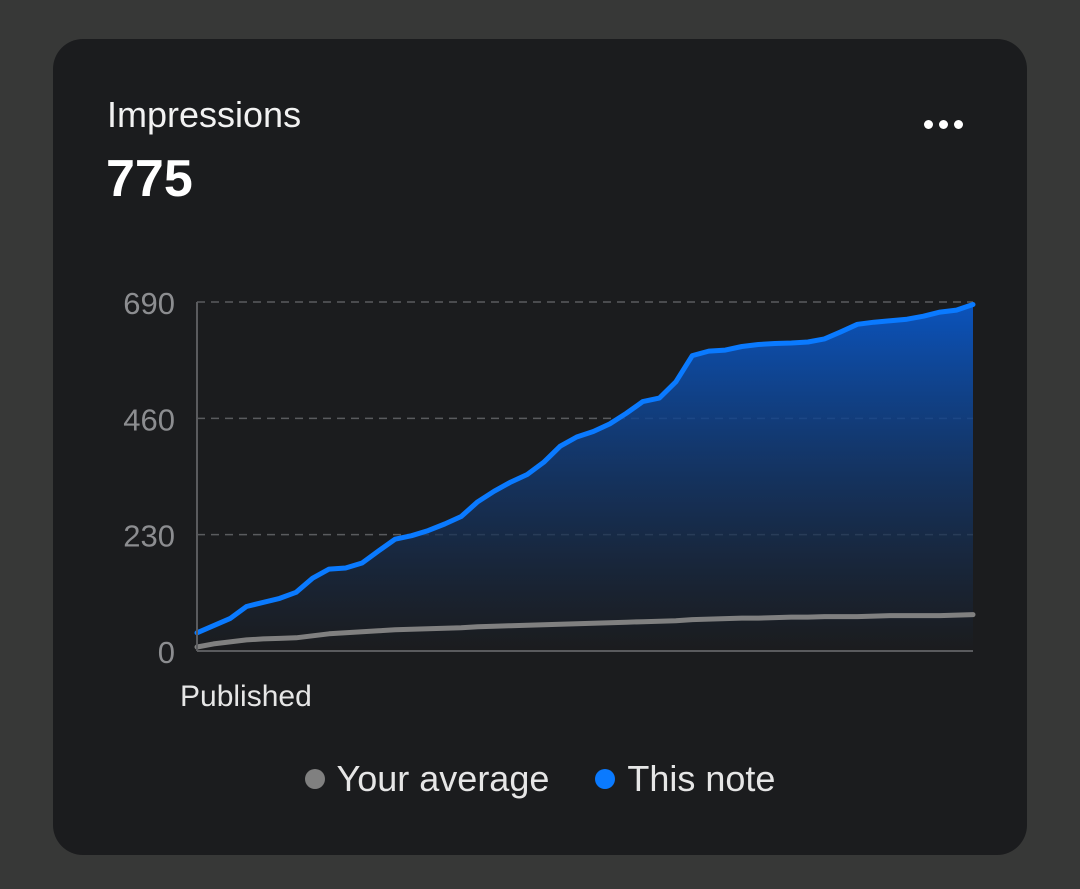 This screenshot has height=889, width=1080. I want to click on y-tick-label: 230, so click(149, 536).